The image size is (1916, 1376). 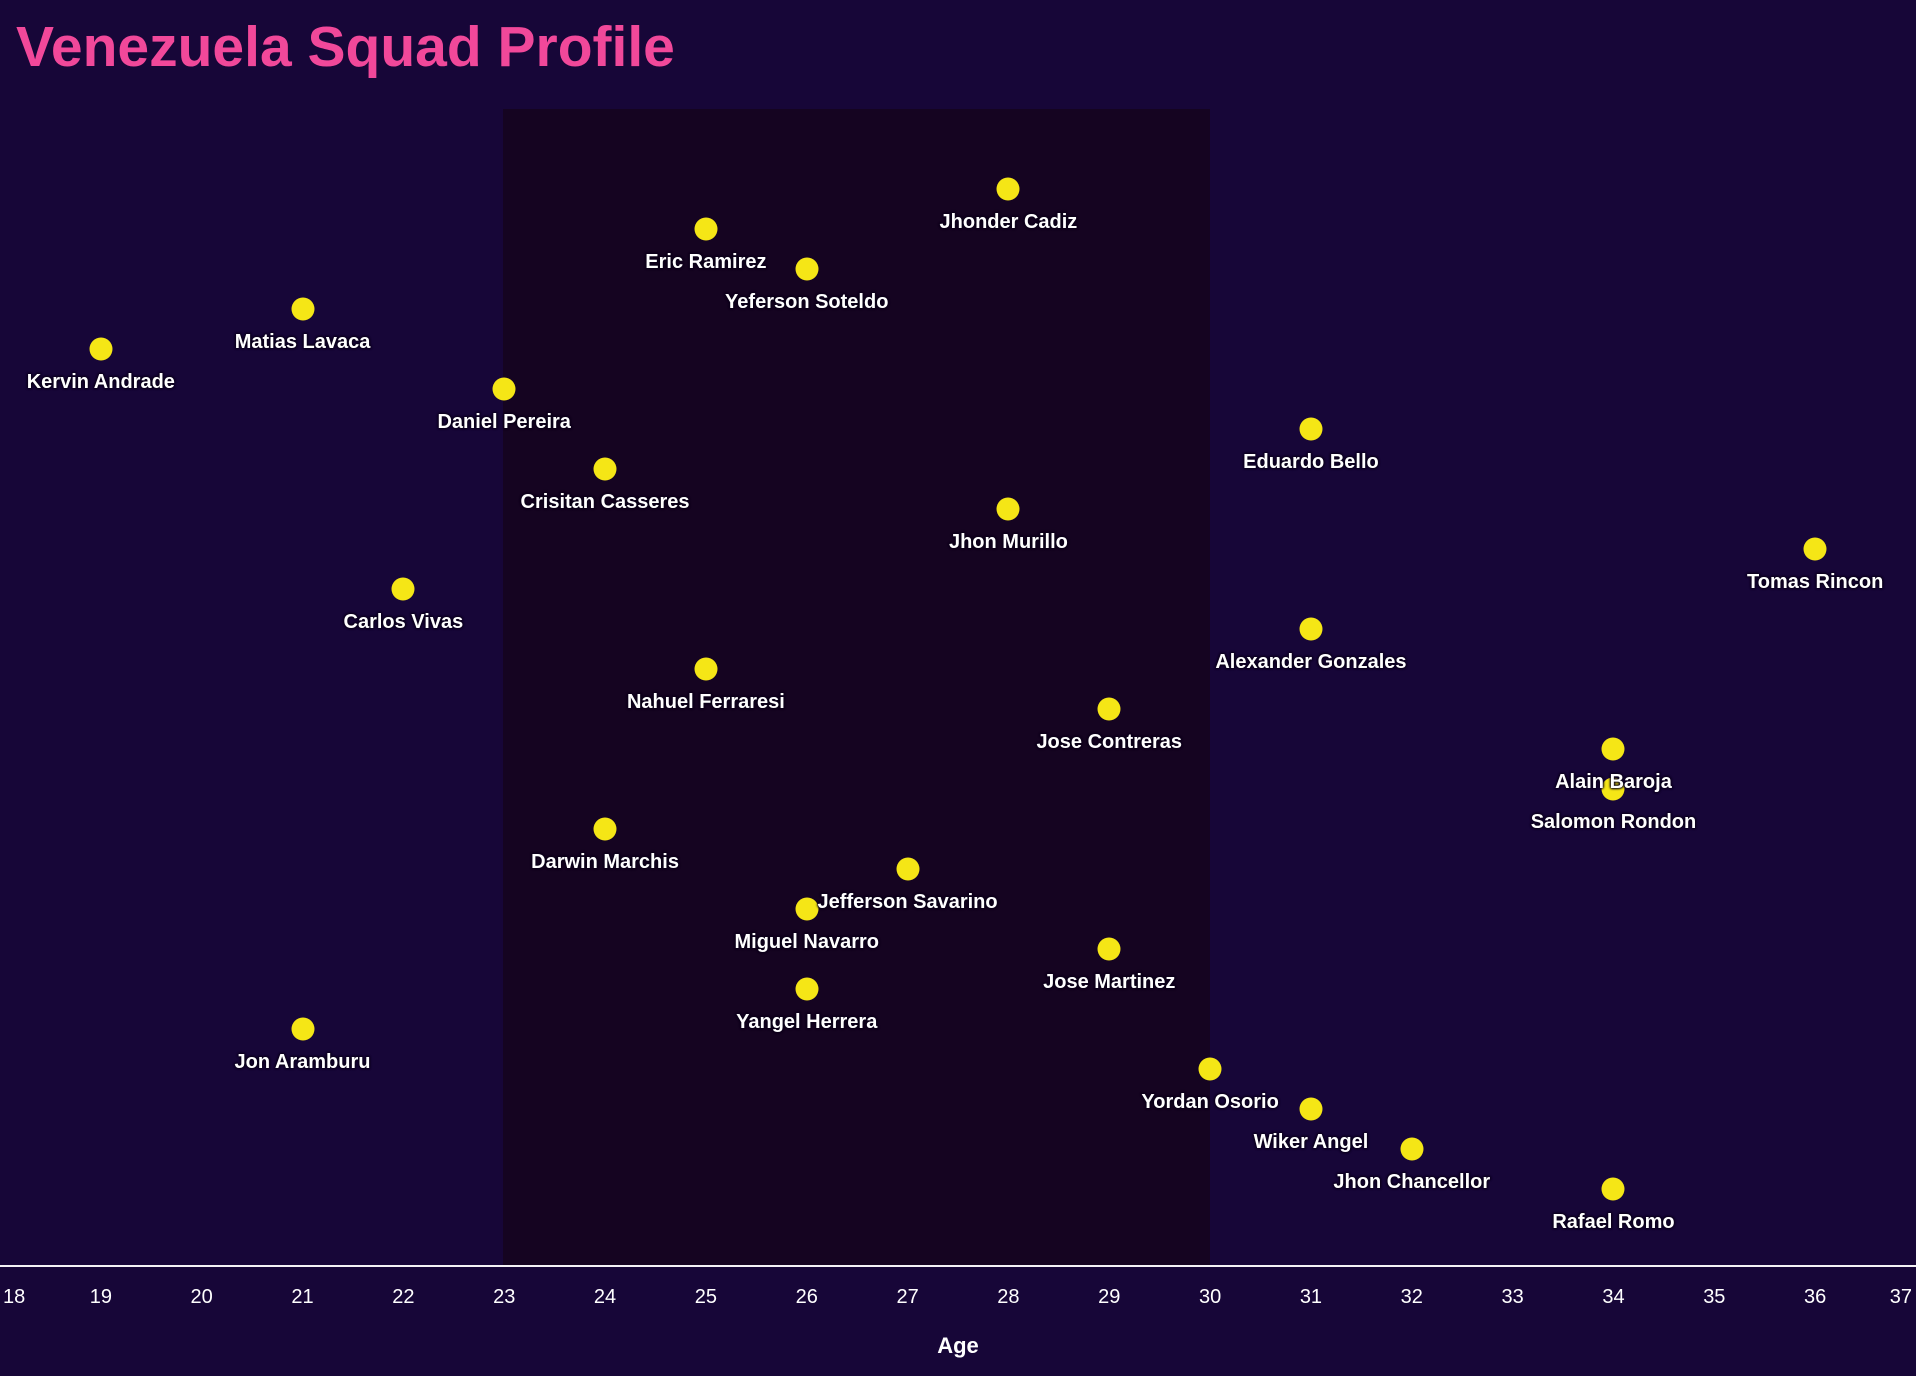 I want to click on player-label-carlos-vivas: Carlos Vivas, so click(x=403, y=622).